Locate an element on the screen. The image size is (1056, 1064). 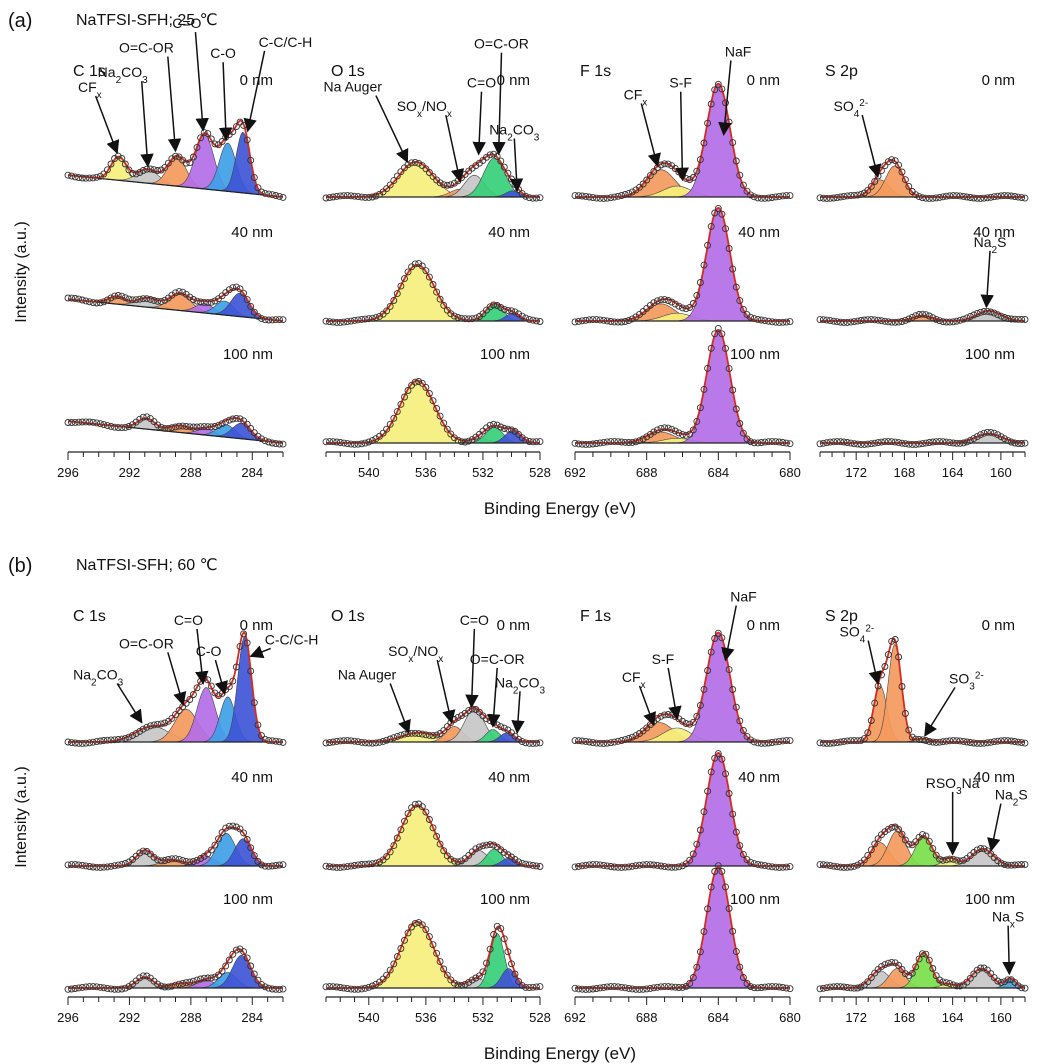
tick-label: 164 is located at coordinates (953, 1017).